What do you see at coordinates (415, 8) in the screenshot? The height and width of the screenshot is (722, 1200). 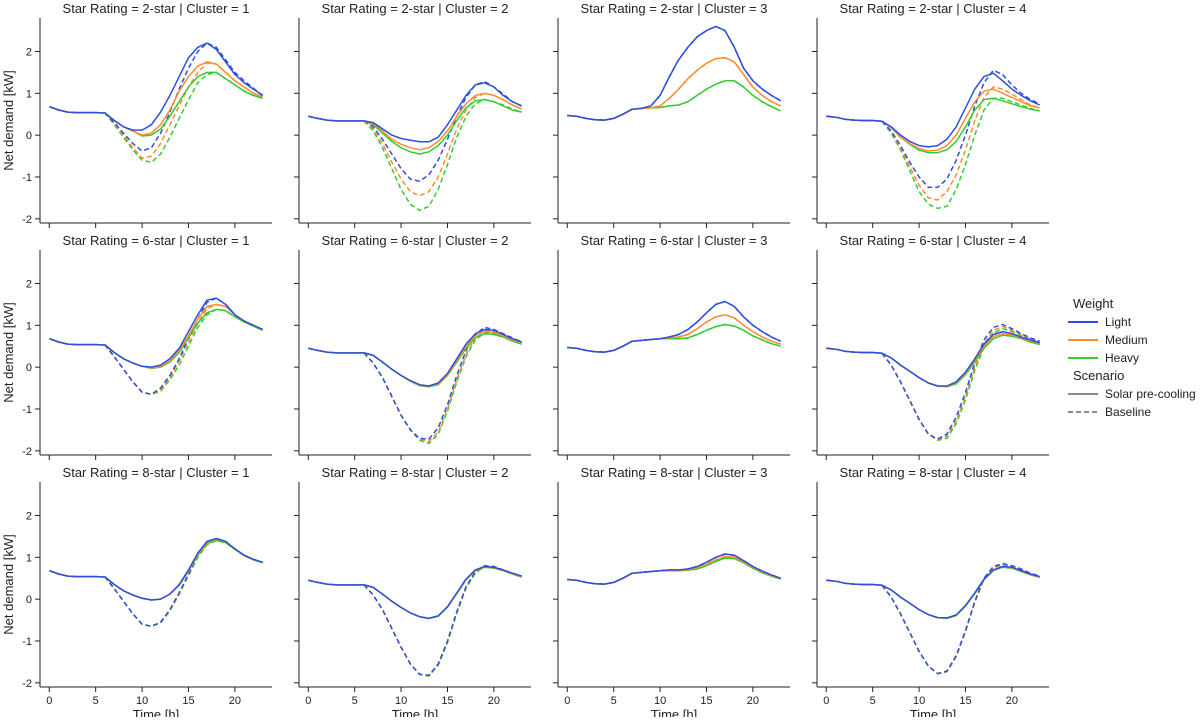 I see `panel-title: Star Rating = 2-star | Cluster = 2` at bounding box center [415, 8].